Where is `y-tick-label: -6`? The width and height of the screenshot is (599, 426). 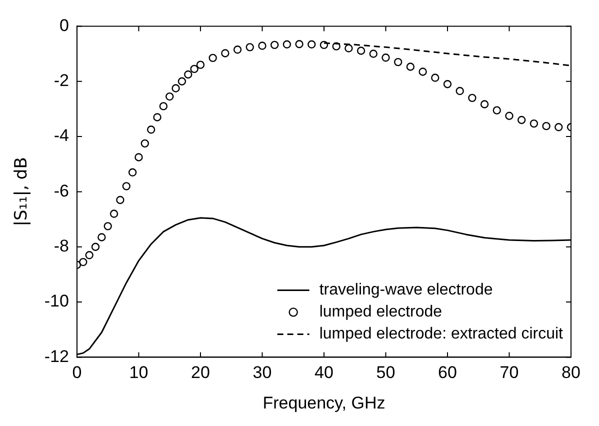
y-tick-label: -6 is located at coordinates (61, 190).